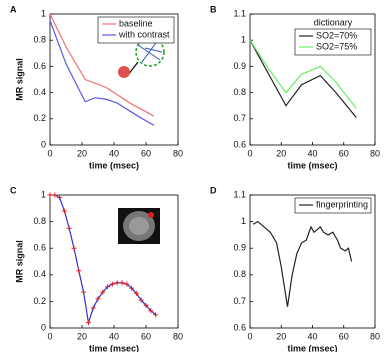 This screenshot has height=352, width=388. Describe the element at coordinates (336, 35) in the screenshot. I see `legend-label: SO2=70%` at that location.